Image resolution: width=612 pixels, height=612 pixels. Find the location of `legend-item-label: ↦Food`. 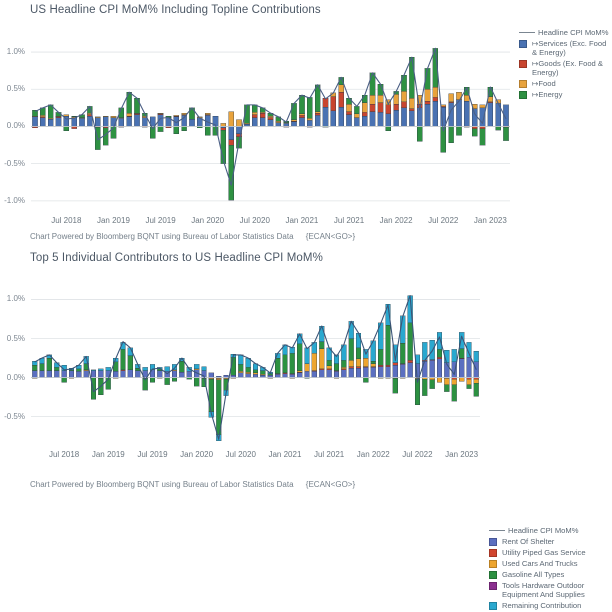

legend-item-label: ↦Food is located at coordinates (544, 83).